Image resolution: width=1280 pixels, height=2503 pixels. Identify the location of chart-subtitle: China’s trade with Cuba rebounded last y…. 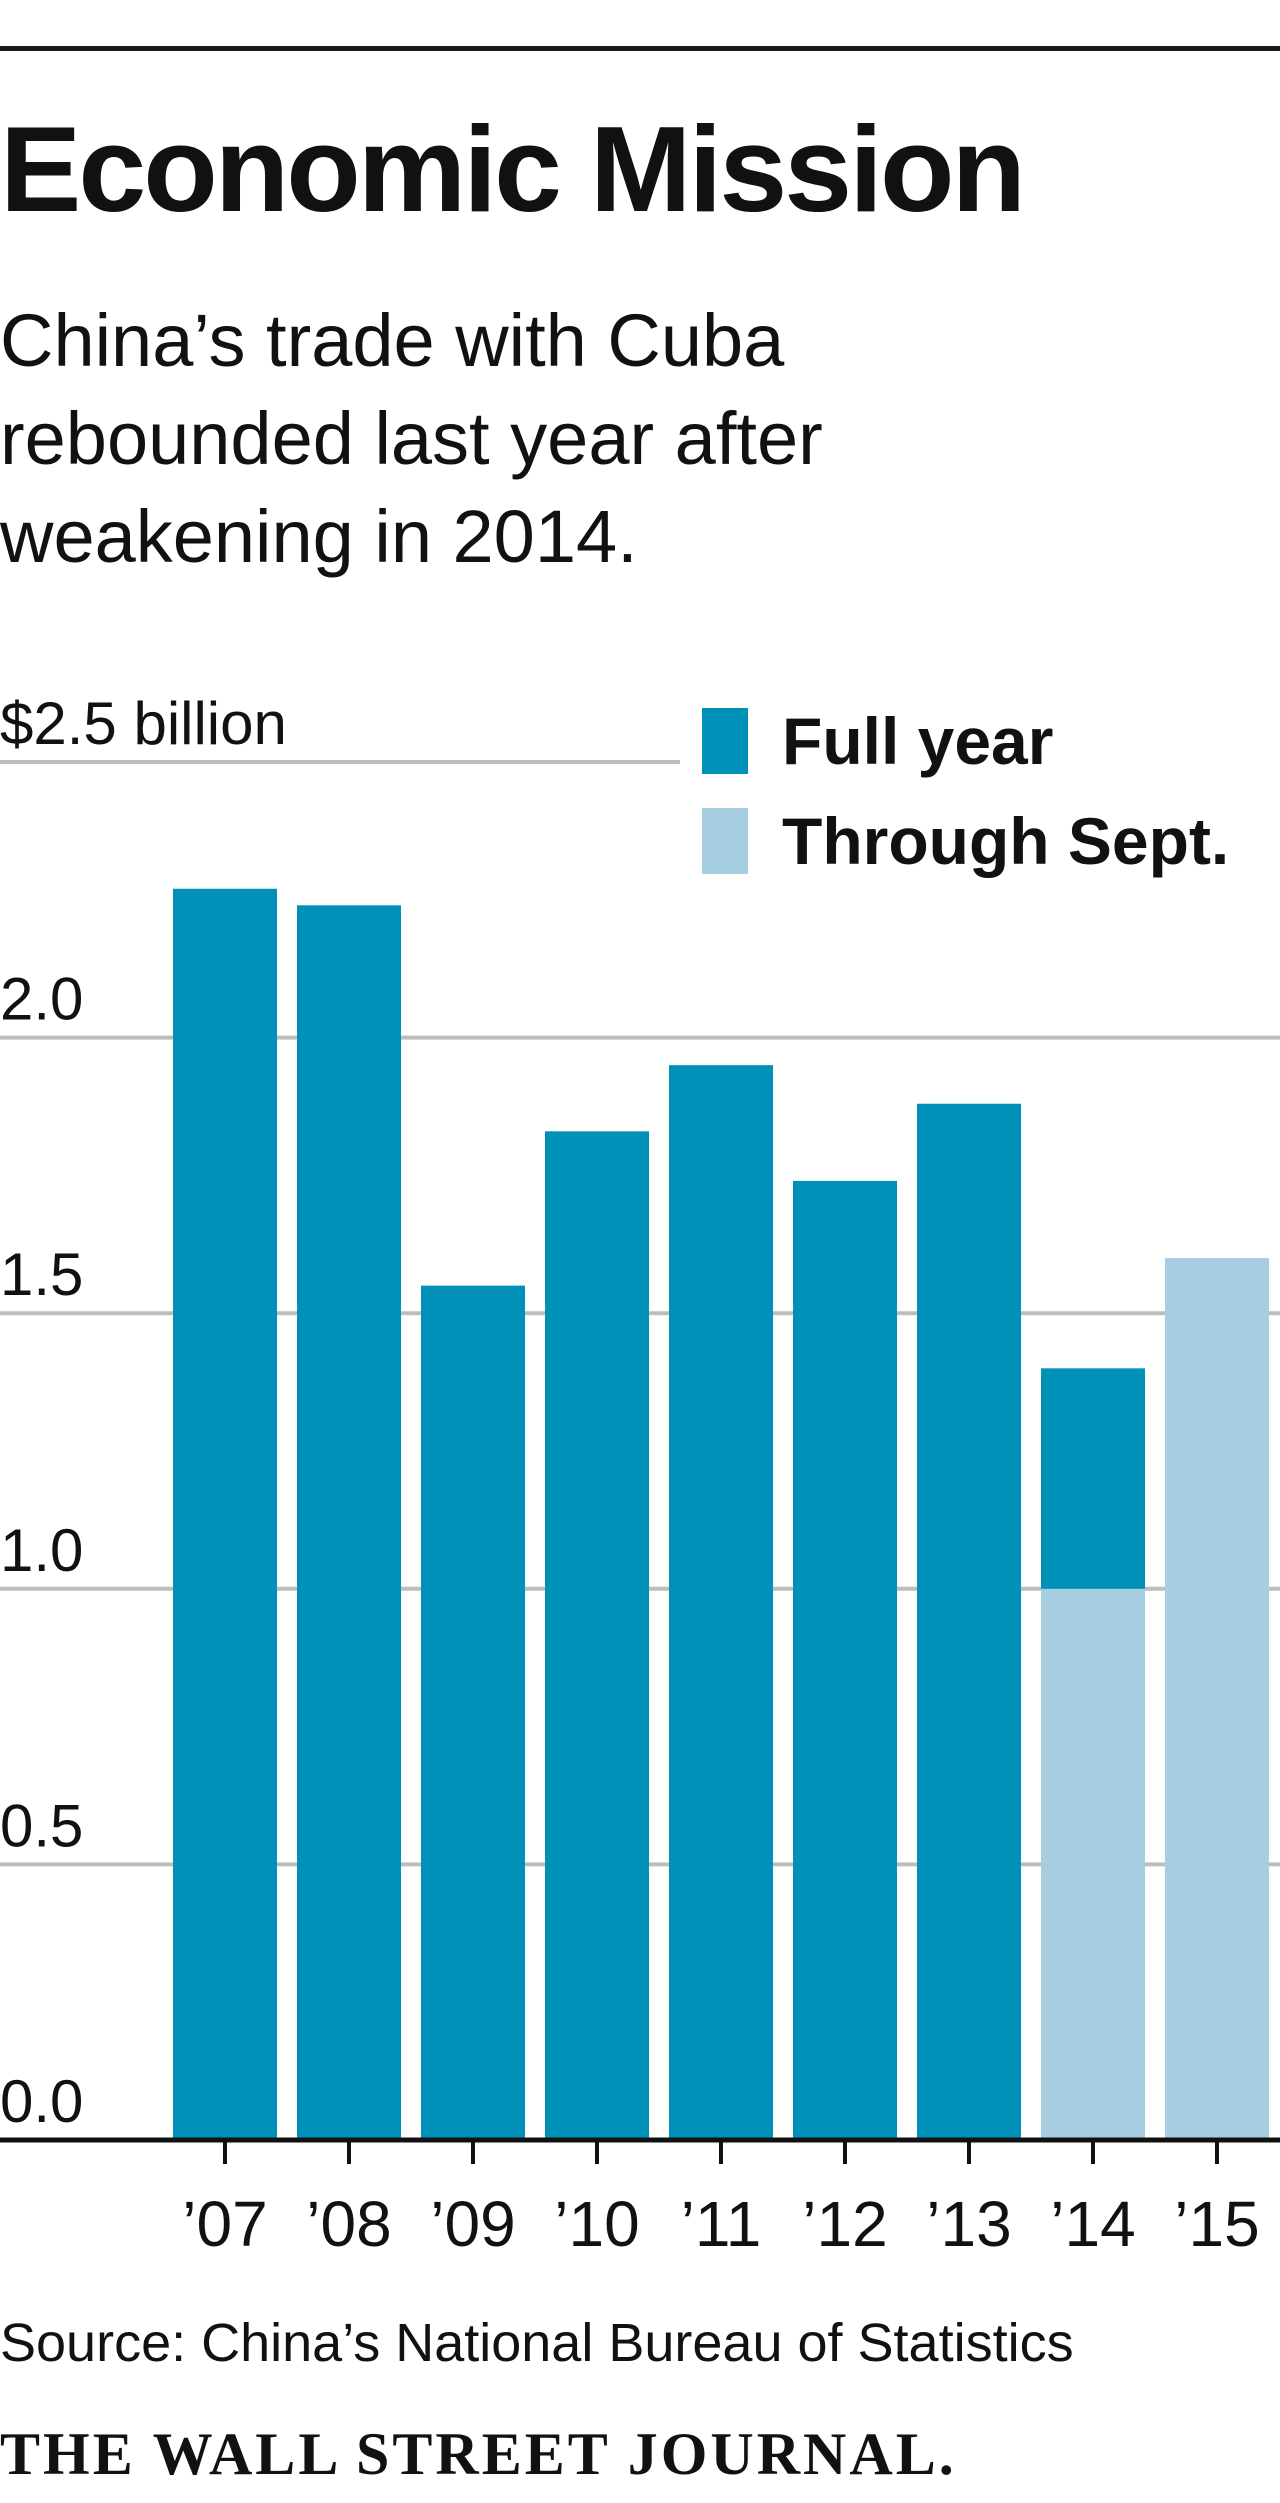
(635, 439).